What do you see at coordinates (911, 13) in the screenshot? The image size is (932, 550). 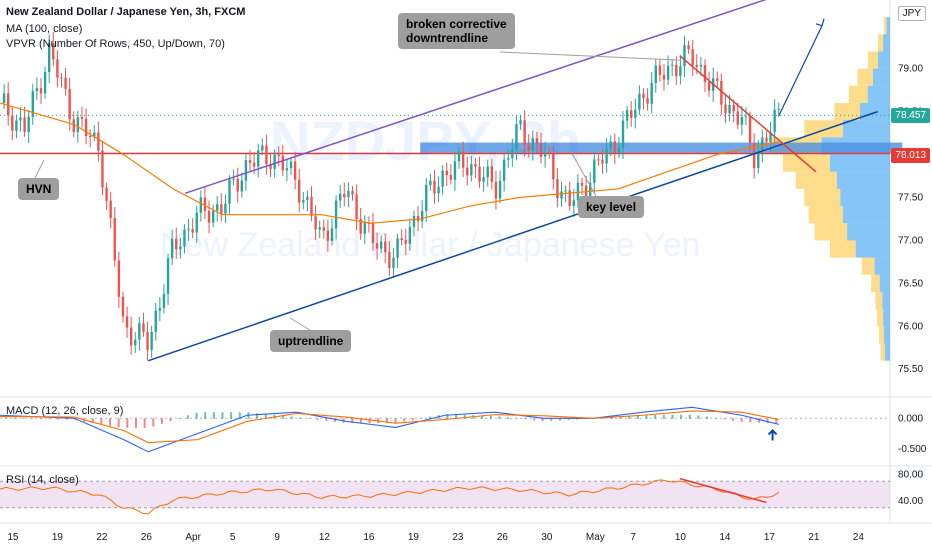 I see `currency-badge: JPY` at bounding box center [911, 13].